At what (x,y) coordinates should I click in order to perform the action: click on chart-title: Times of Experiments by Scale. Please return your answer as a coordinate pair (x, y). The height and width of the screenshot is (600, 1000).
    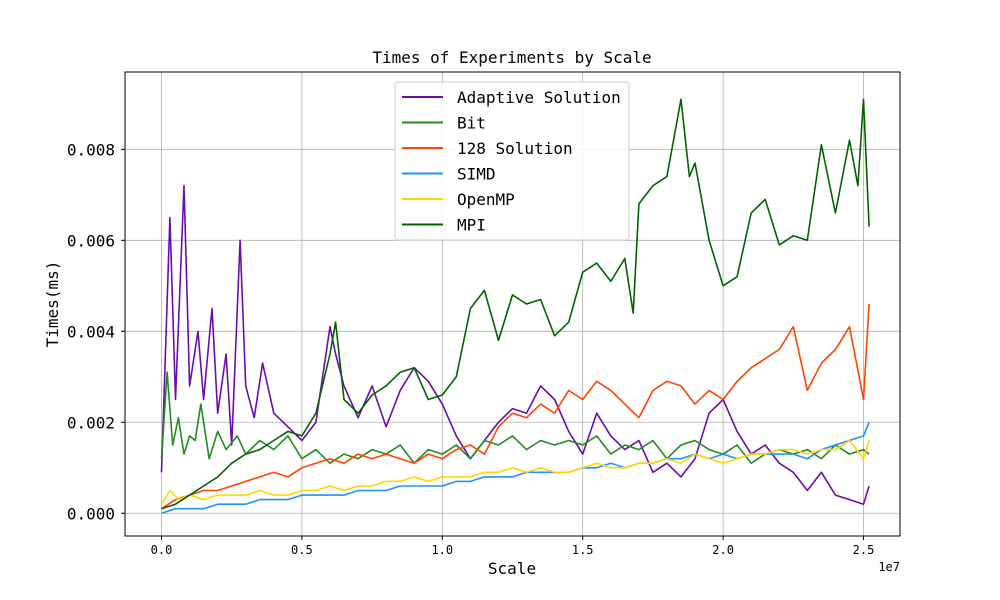
    Looking at the image, I should click on (511, 57).